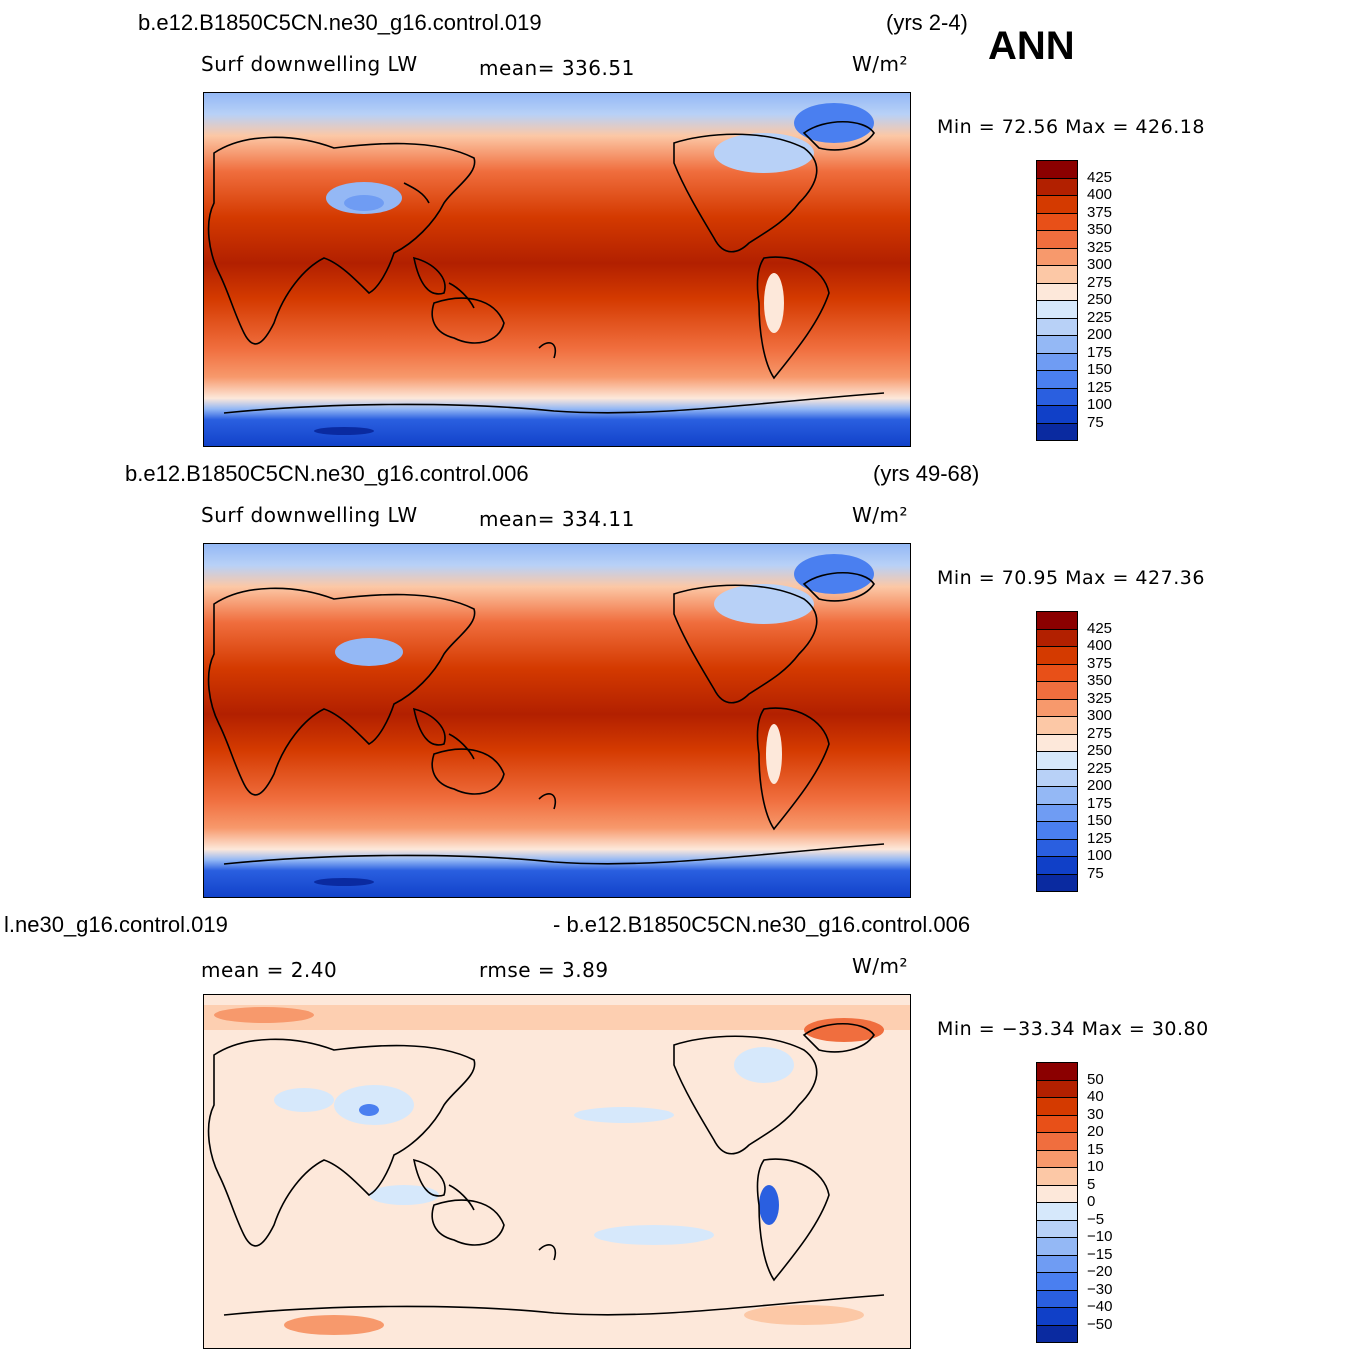 This screenshot has width=1361, height=1363. I want to click on panel3-mean: mean = 2.40, so click(269, 970).